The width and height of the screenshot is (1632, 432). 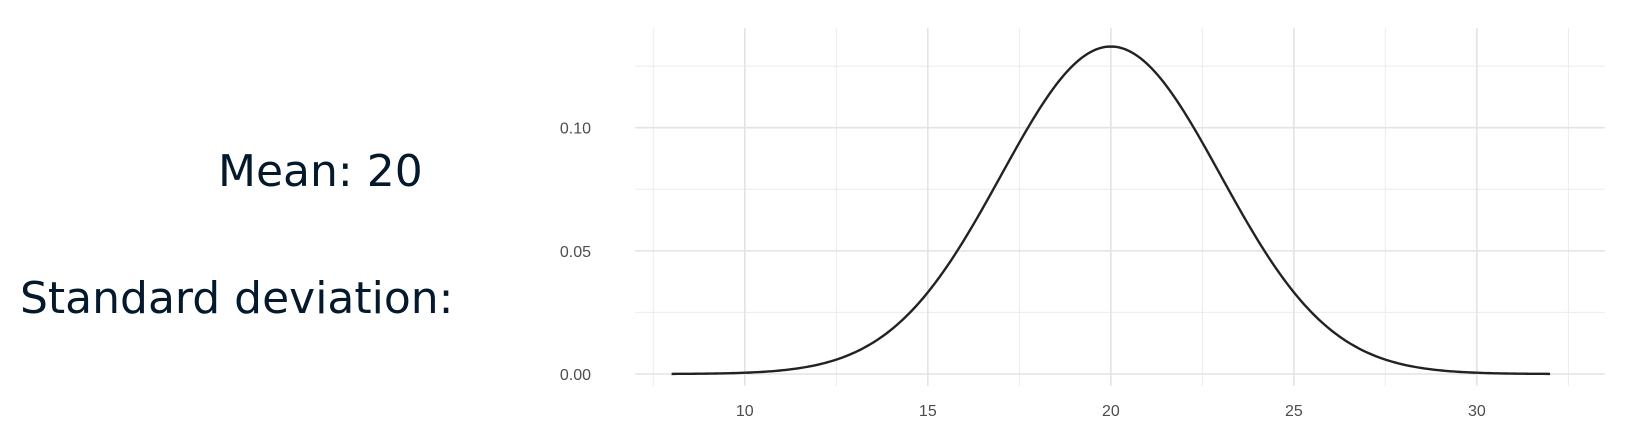 What do you see at coordinates (575, 129) in the screenshot?
I see `y-tick-label: 0.10` at bounding box center [575, 129].